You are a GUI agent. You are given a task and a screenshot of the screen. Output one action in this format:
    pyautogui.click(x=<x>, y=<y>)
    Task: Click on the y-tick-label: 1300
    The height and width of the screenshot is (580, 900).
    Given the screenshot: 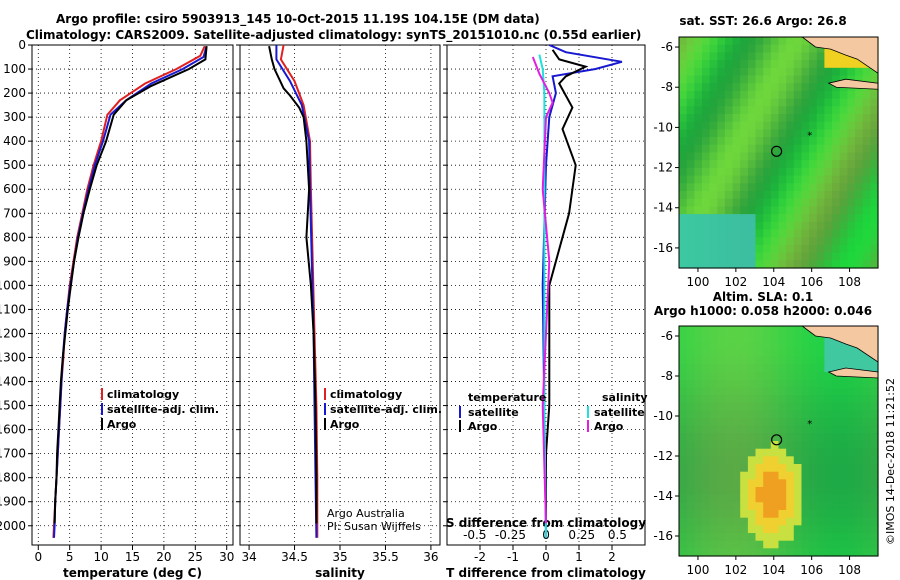 What is the action you would take?
    pyautogui.click(x=13, y=358)
    